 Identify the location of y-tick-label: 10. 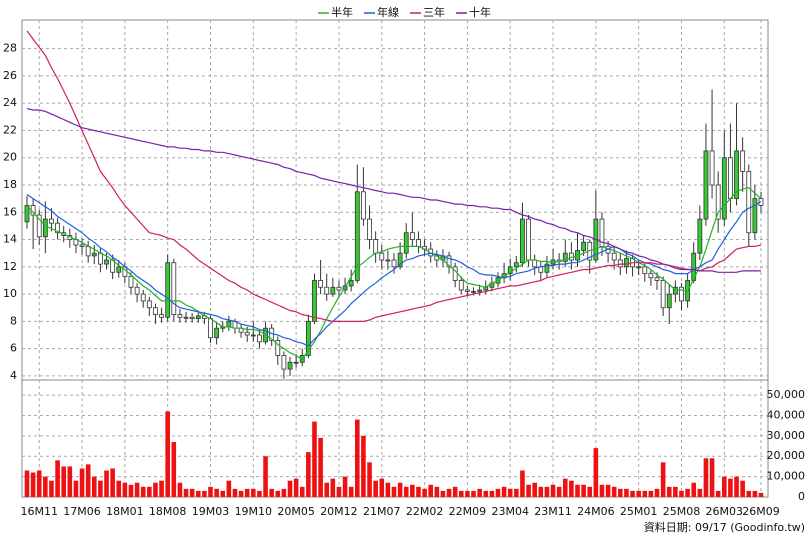
(10, 293).